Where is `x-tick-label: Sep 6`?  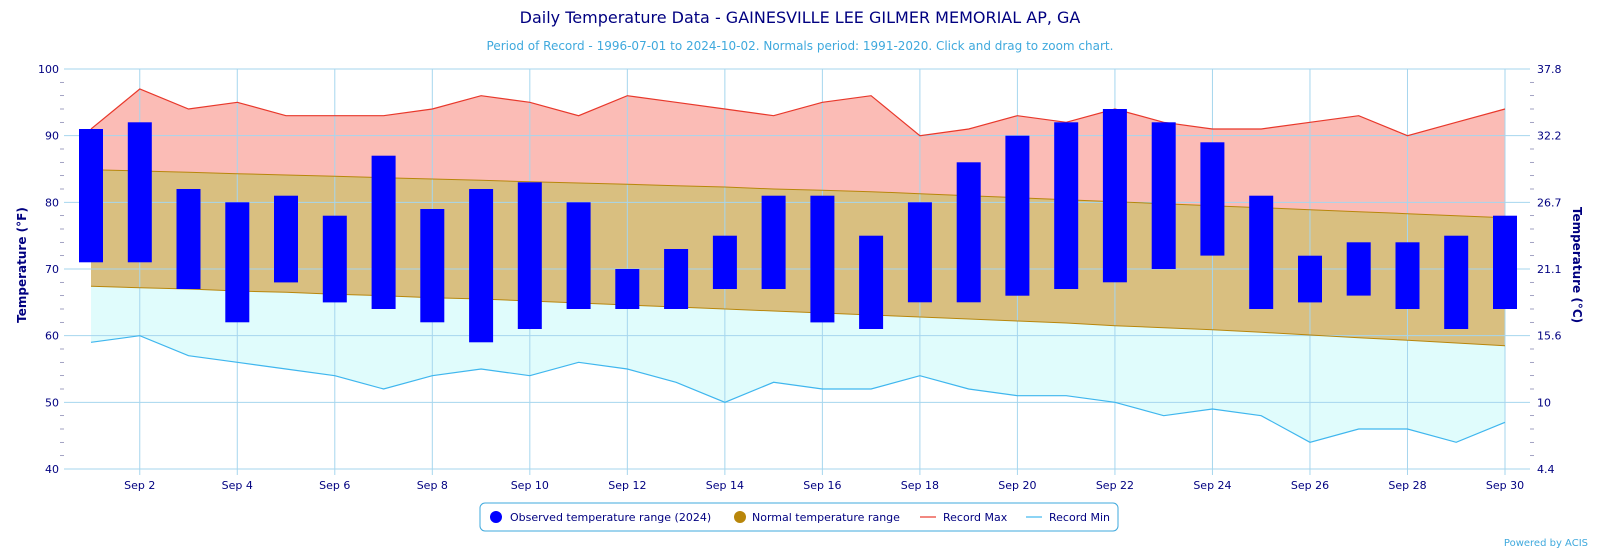
x-tick-label: Sep 6 is located at coordinates (334, 485).